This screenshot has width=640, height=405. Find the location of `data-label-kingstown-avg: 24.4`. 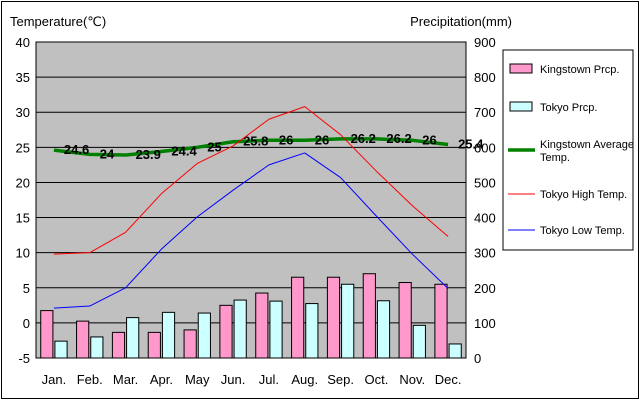

data-label-kingstown-avg: 24.4 is located at coordinates (184, 151).